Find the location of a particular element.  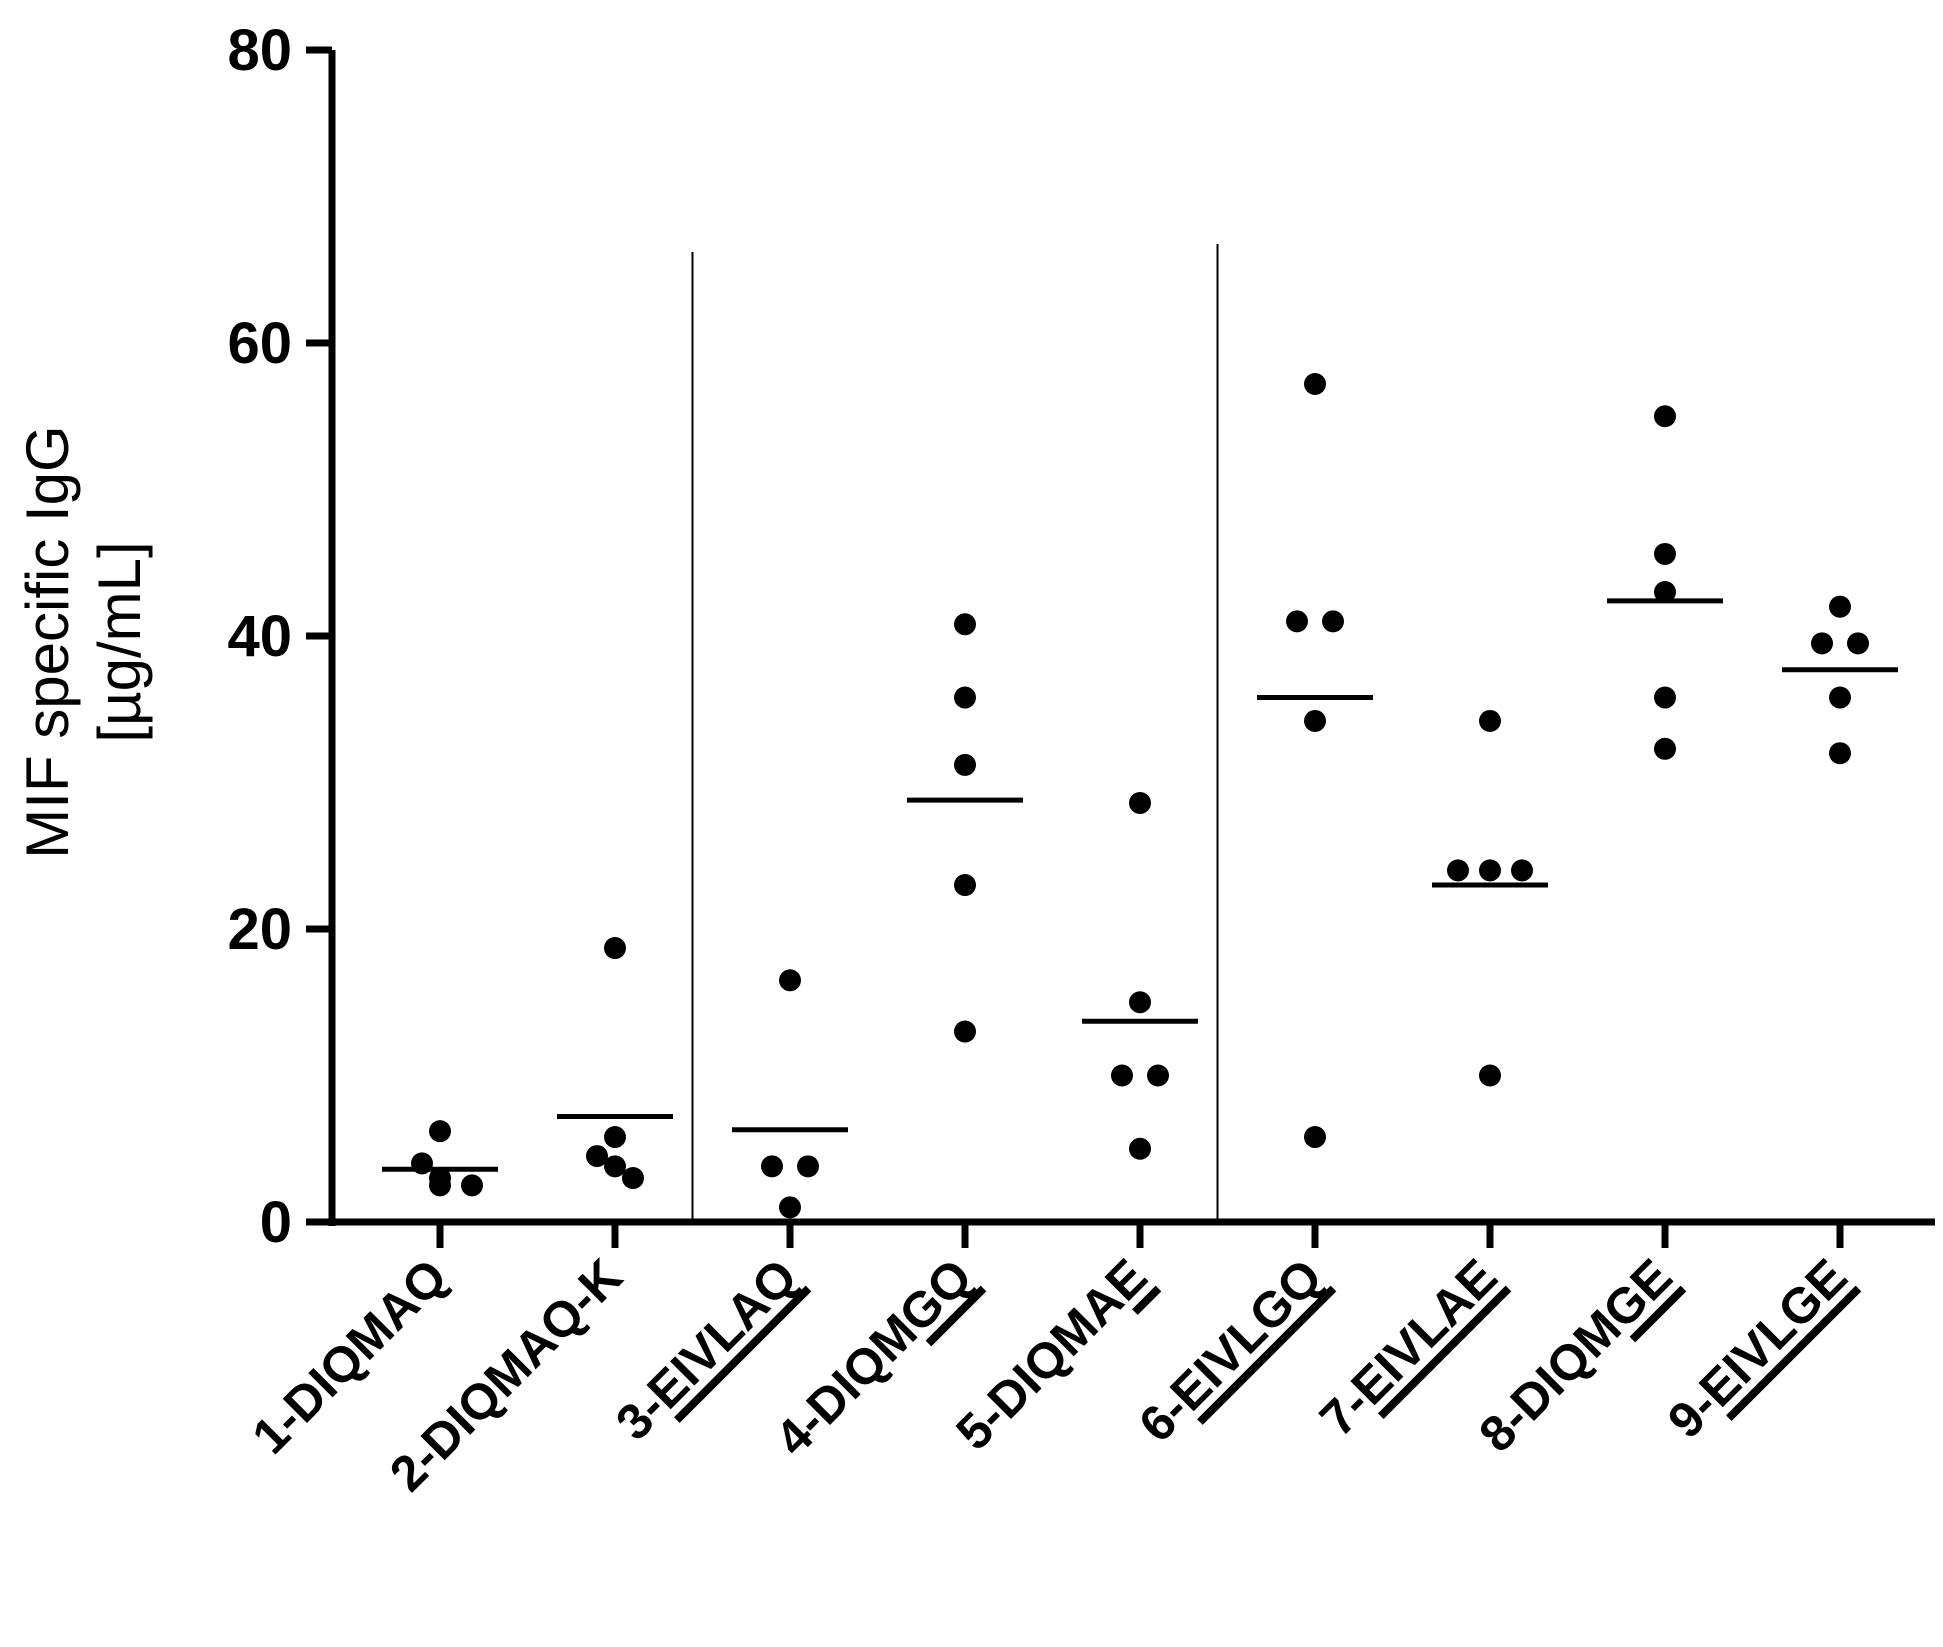

y-tick-label: 0 is located at coordinates (276, 1222).